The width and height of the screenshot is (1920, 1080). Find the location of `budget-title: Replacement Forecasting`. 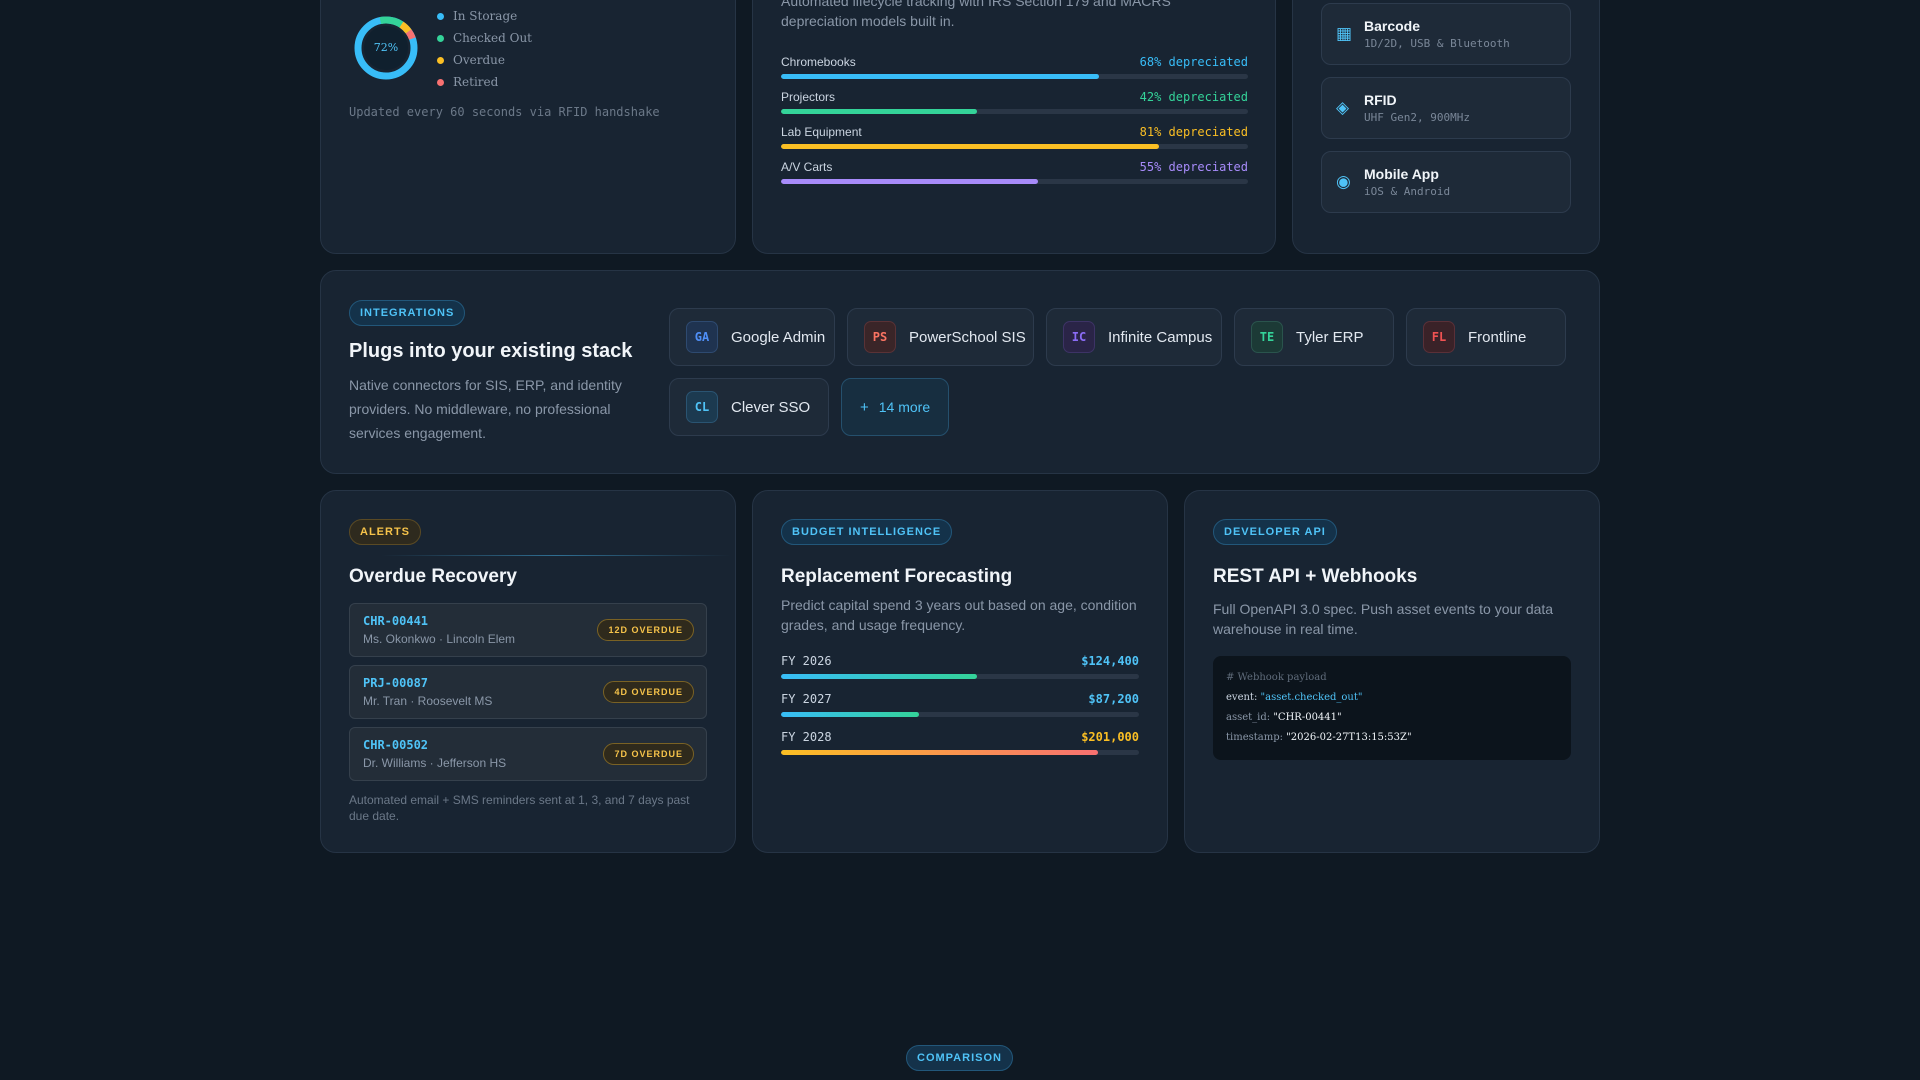

budget-title: Replacement Forecasting is located at coordinates (897, 576).